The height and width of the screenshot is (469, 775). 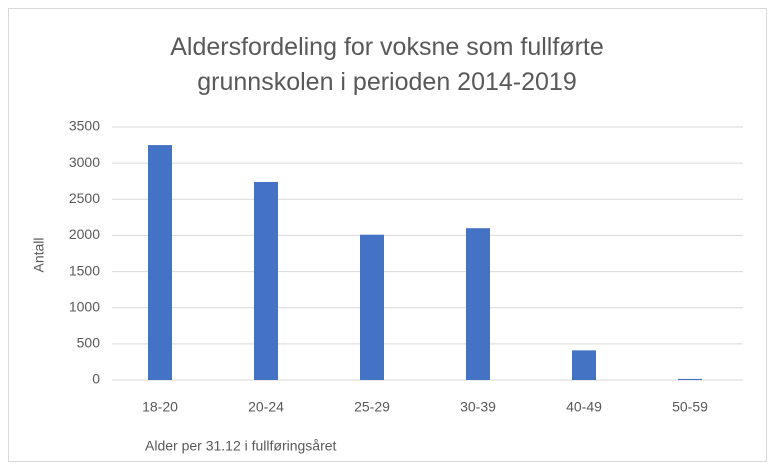 I want to click on y-tick-label: 2000, so click(x=84, y=234).